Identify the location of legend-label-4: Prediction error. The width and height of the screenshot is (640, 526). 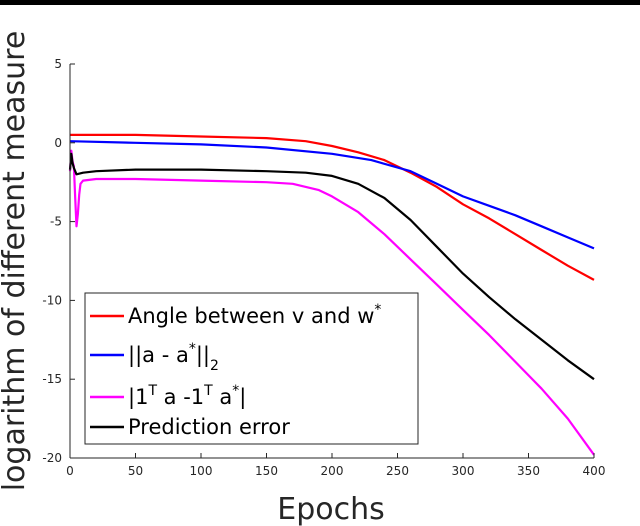
(209, 427).